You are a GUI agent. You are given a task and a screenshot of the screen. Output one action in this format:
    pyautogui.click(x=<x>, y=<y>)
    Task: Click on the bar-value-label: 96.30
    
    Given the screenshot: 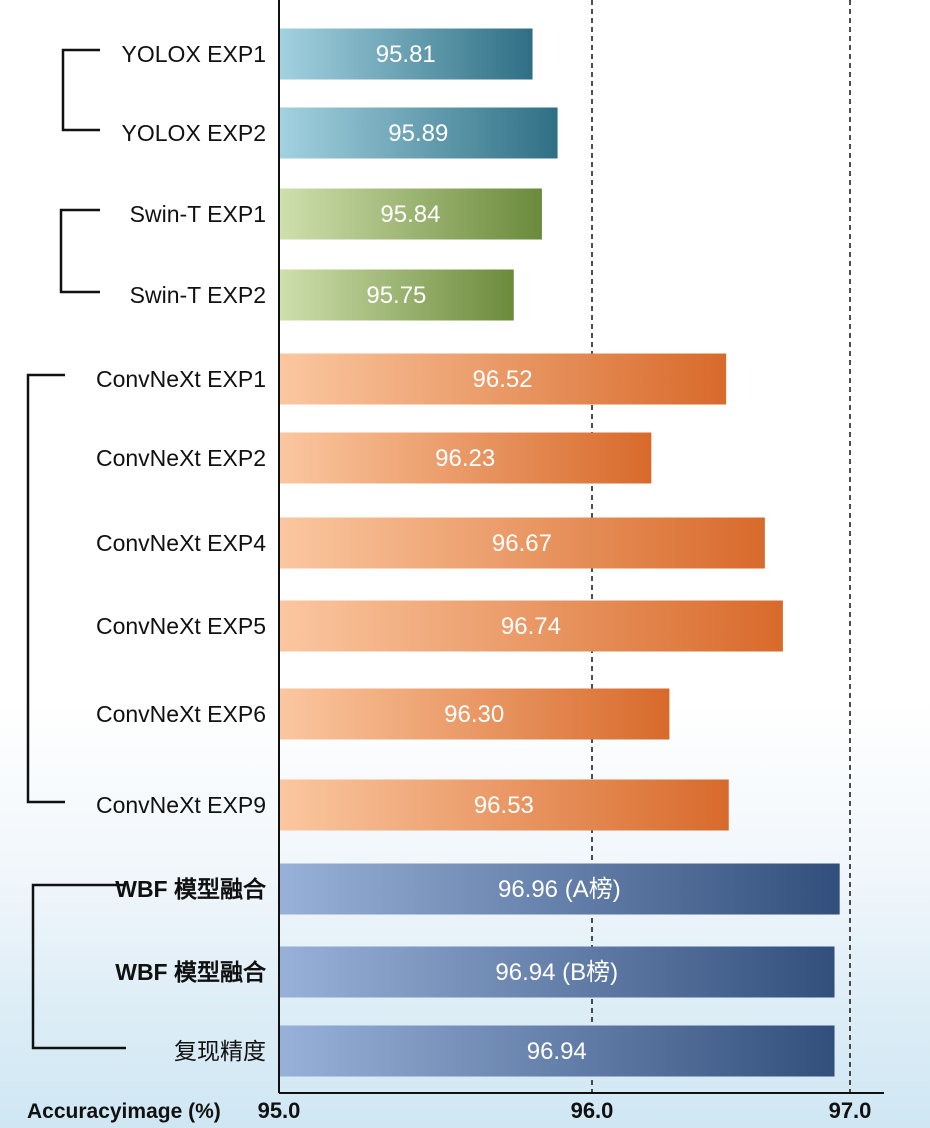 What is the action you would take?
    pyautogui.click(x=474, y=714)
    